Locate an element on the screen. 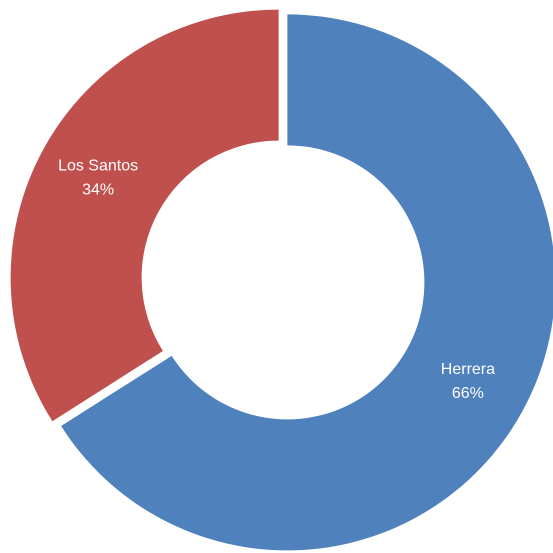  slice-label: Los Santos is located at coordinates (98, 166).